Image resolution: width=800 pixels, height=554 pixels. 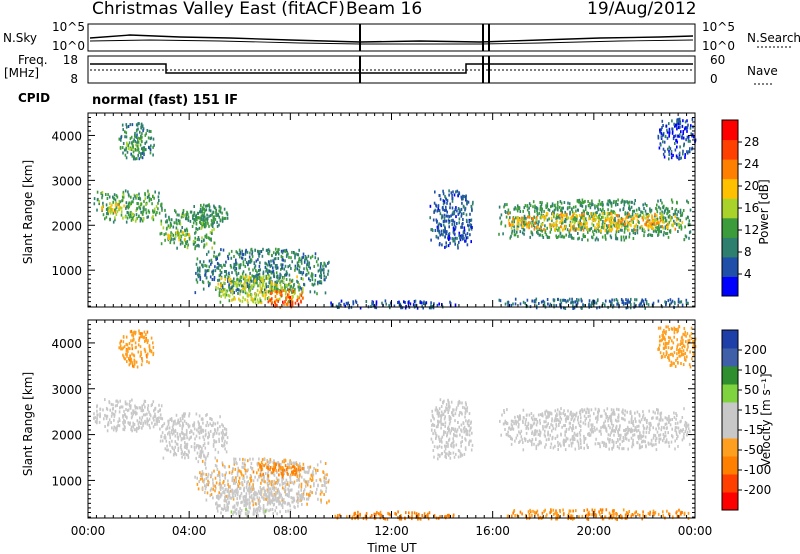 I want to click on echo-region, so click(x=278, y=470).